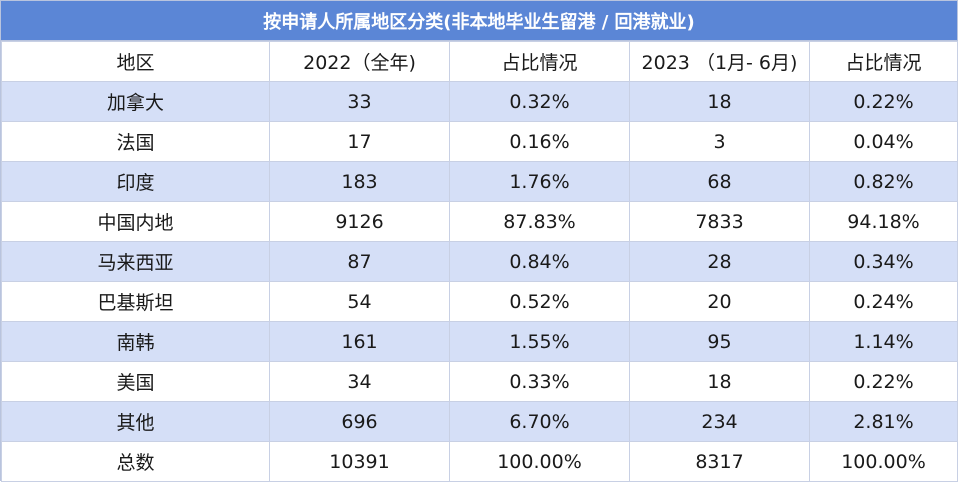 The height and width of the screenshot is (482, 958). Describe the element at coordinates (539, 261) in the screenshot. I see `cell-share-2022: 0.84%` at that location.